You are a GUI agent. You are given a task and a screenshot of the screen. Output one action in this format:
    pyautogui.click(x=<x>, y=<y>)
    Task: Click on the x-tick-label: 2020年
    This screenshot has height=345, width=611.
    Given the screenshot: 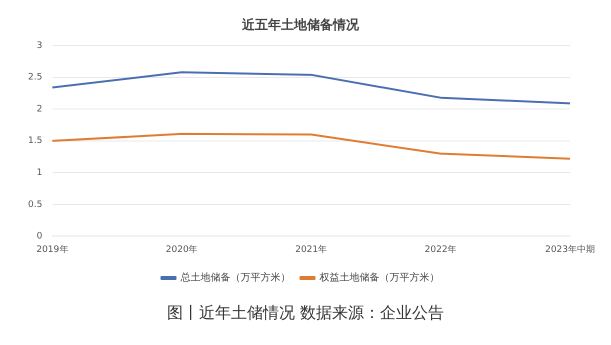 What is the action you would take?
    pyautogui.click(x=182, y=249)
    